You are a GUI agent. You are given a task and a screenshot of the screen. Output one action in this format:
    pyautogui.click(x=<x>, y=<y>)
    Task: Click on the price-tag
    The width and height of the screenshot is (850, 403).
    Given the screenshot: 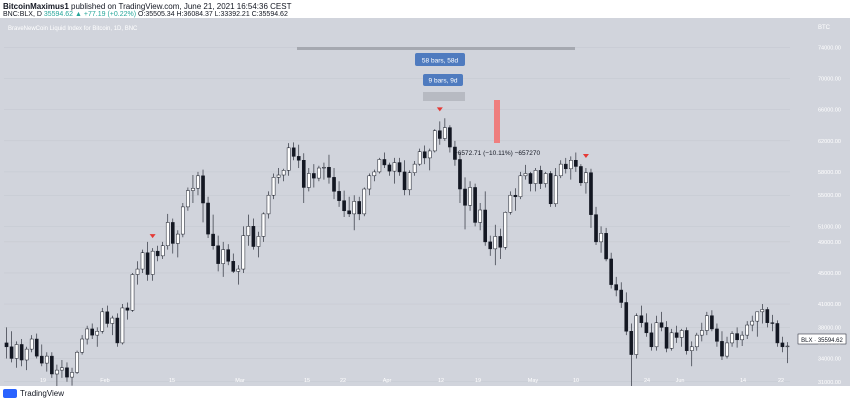 What is the action you would take?
    pyautogui.click(x=822, y=339)
    